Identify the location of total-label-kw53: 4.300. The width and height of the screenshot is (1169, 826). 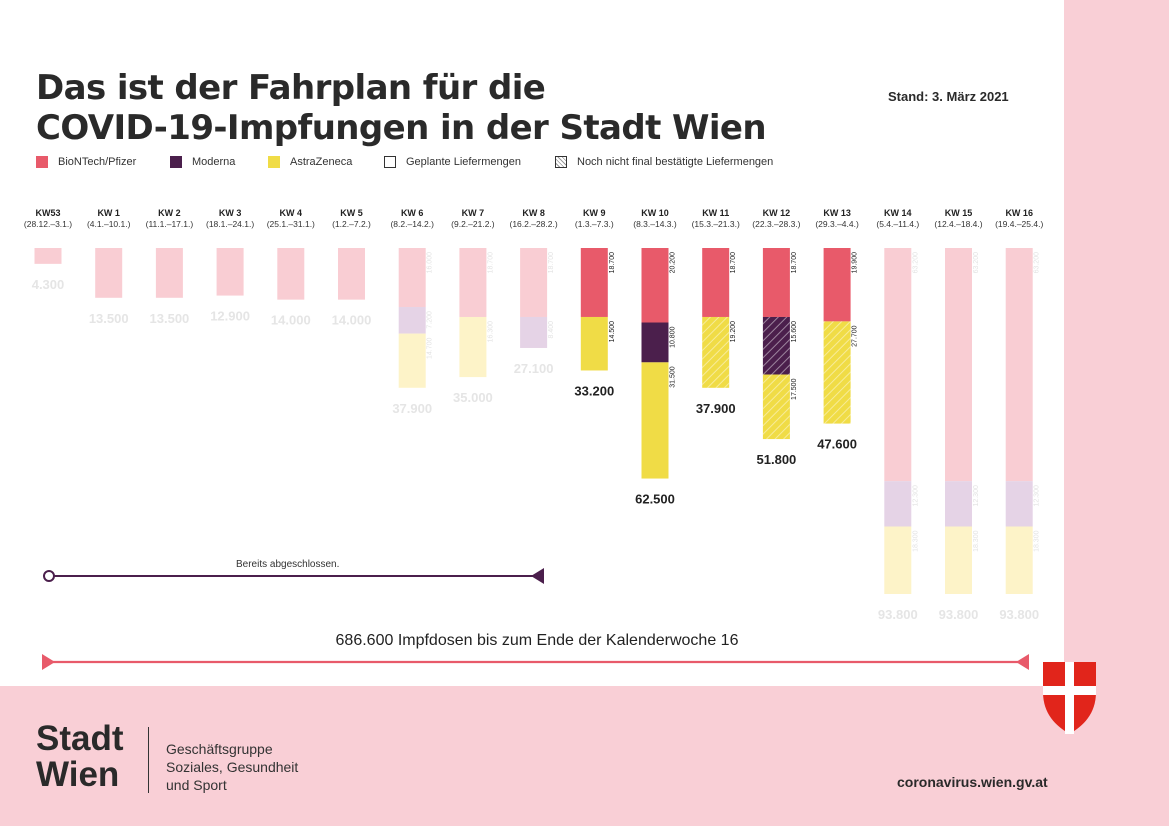
(48, 284).